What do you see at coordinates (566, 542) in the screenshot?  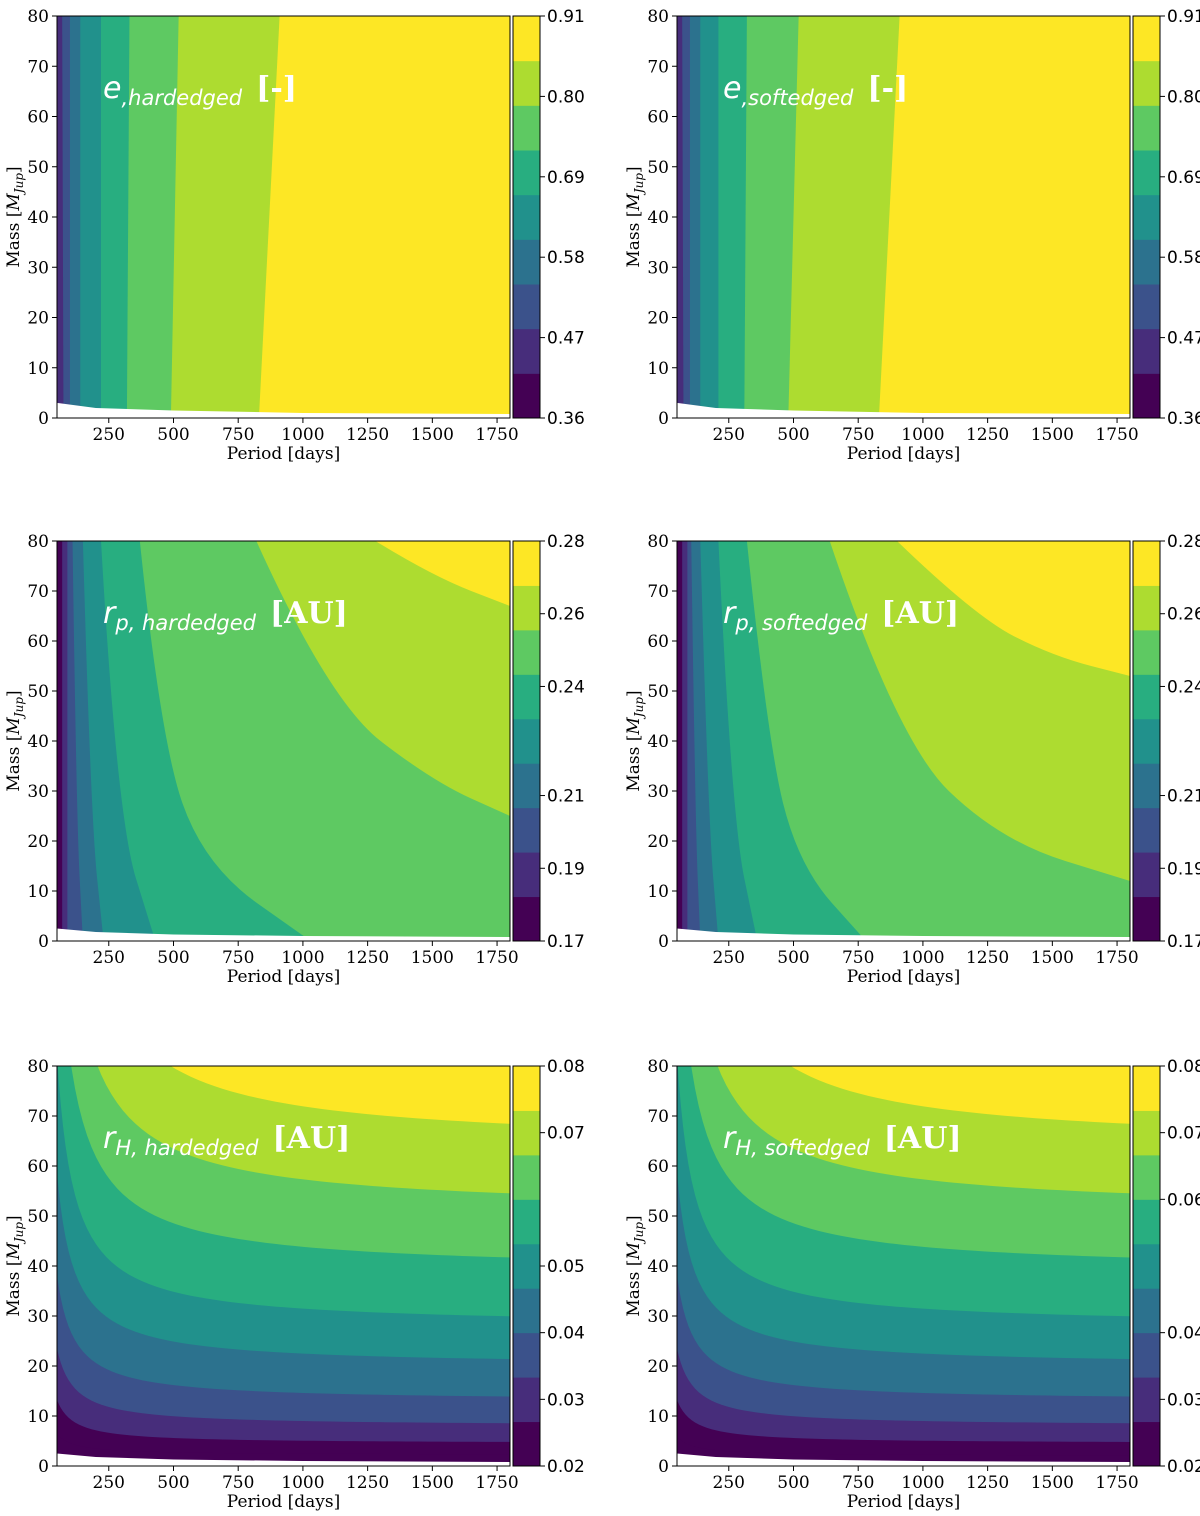 I see `colorbar-tick-label: 0.28` at bounding box center [566, 542].